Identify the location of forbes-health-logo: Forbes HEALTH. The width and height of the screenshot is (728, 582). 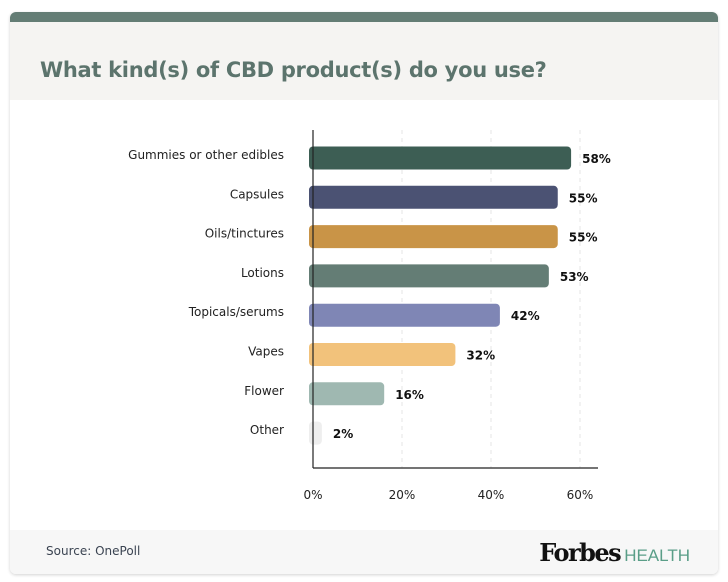
(614, 552).